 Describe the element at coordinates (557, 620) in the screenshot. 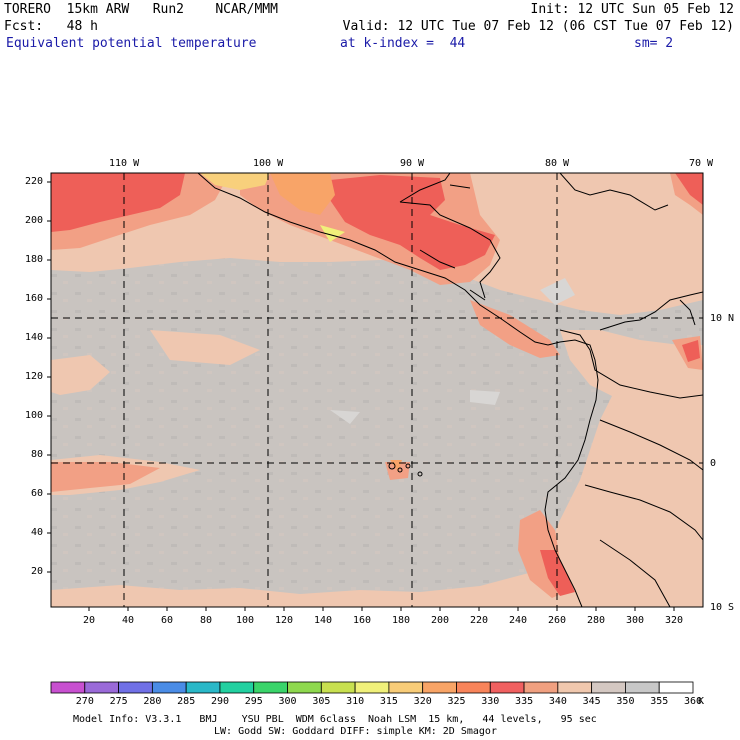

I see `bottom-label: 260` at that location.